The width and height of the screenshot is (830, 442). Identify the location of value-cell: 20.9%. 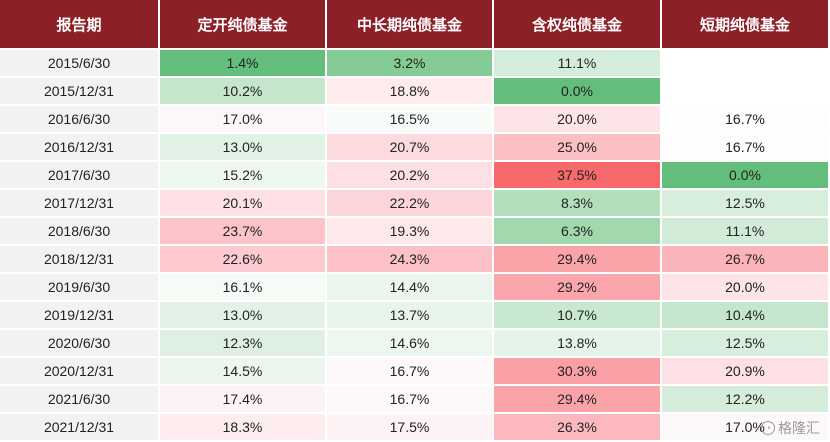
(746, 372).